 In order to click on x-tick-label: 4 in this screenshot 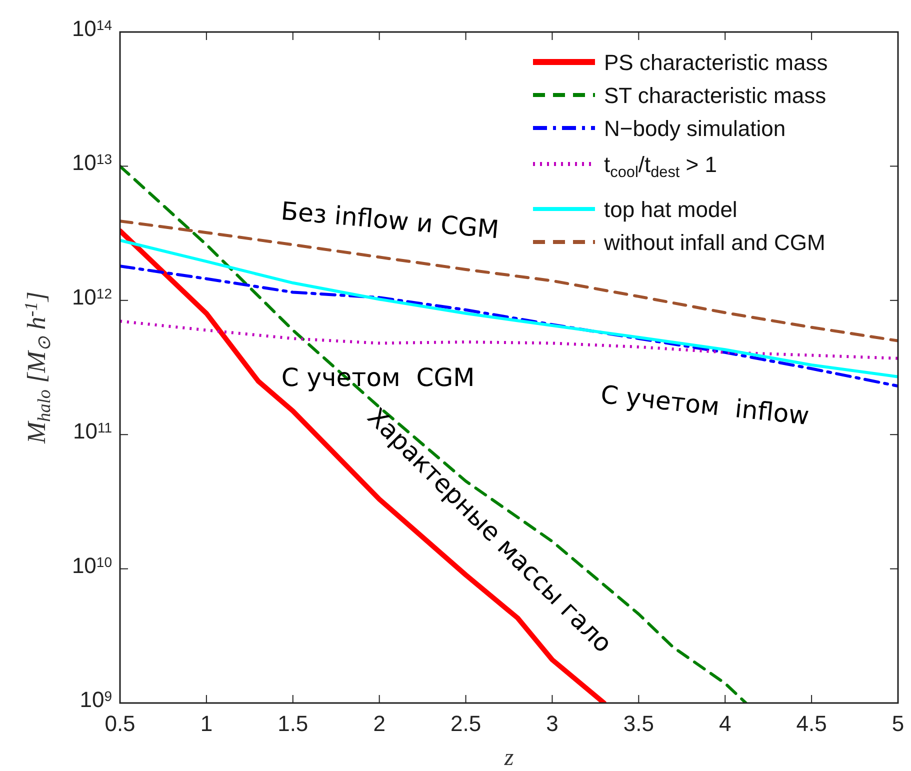, I will do `click(725, 723)`.